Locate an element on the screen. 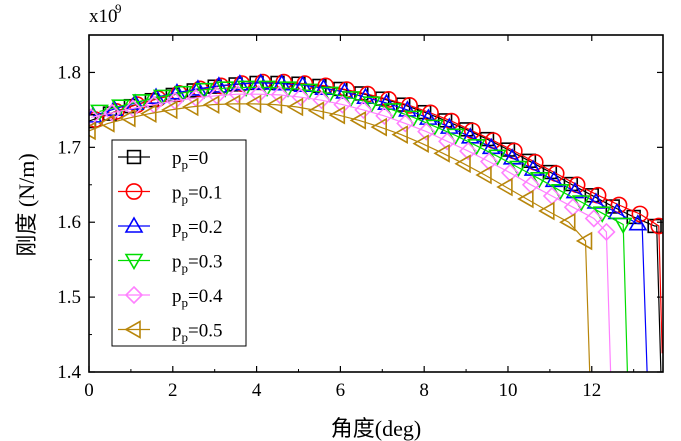 The image size is (681, 441). legend-label-value: =0 is located at coordinates (198, 158).